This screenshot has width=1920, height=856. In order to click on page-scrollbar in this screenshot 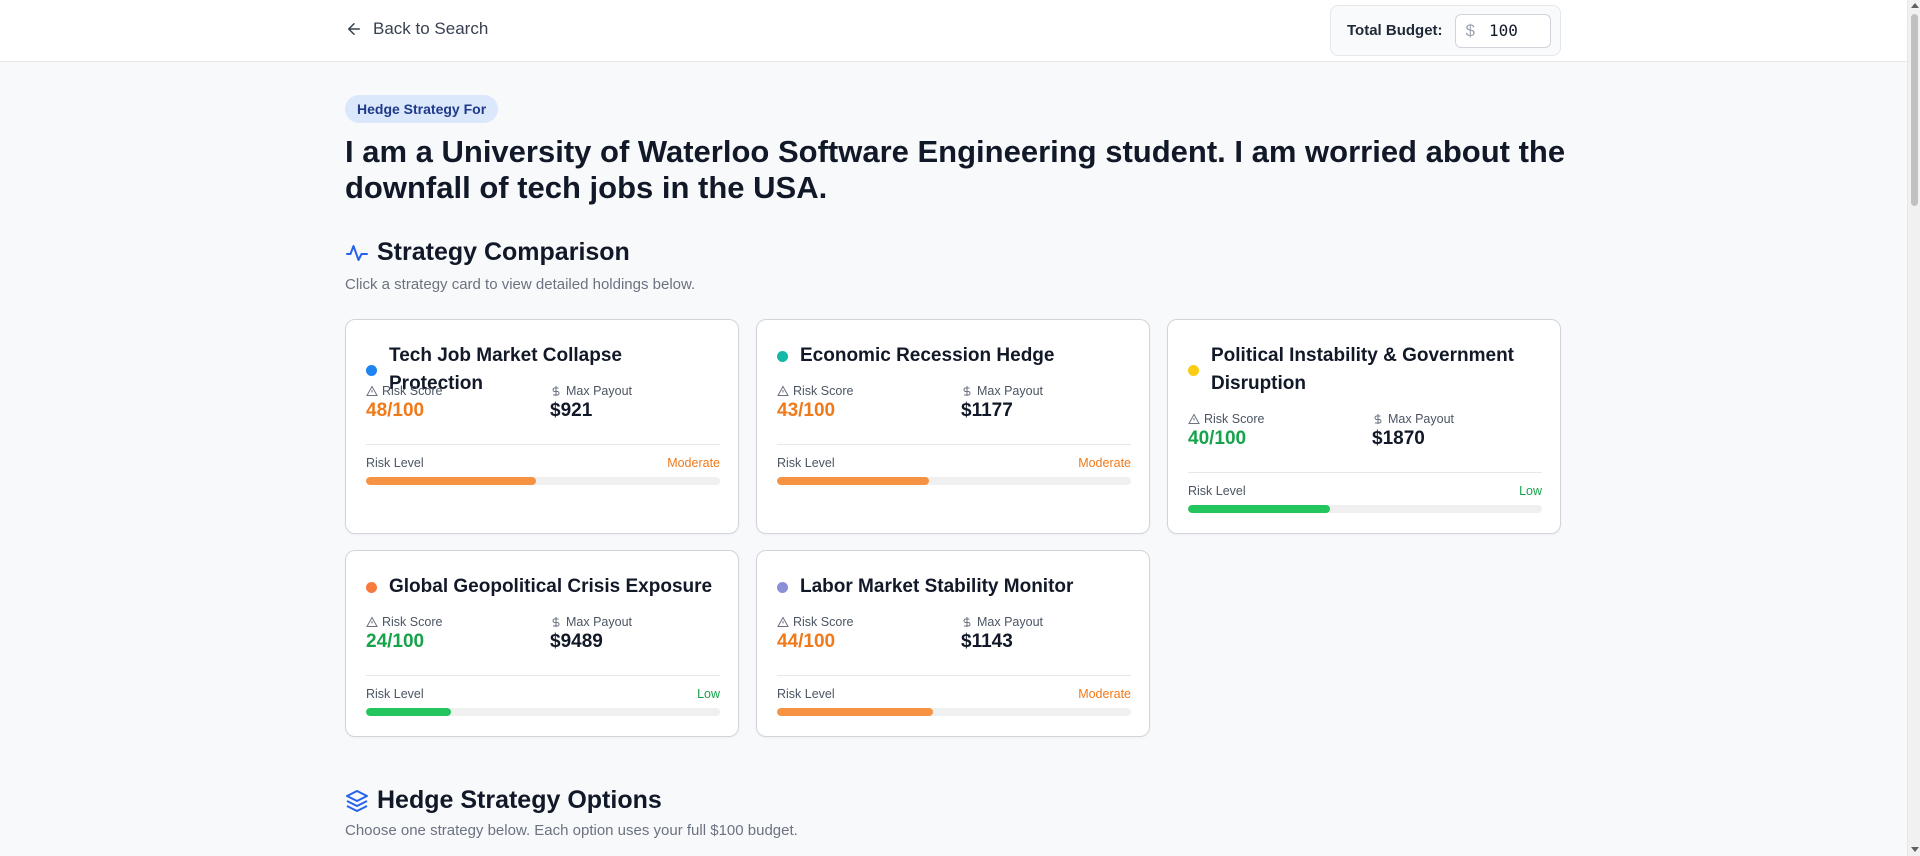, I will do `click(1913, 428)`.